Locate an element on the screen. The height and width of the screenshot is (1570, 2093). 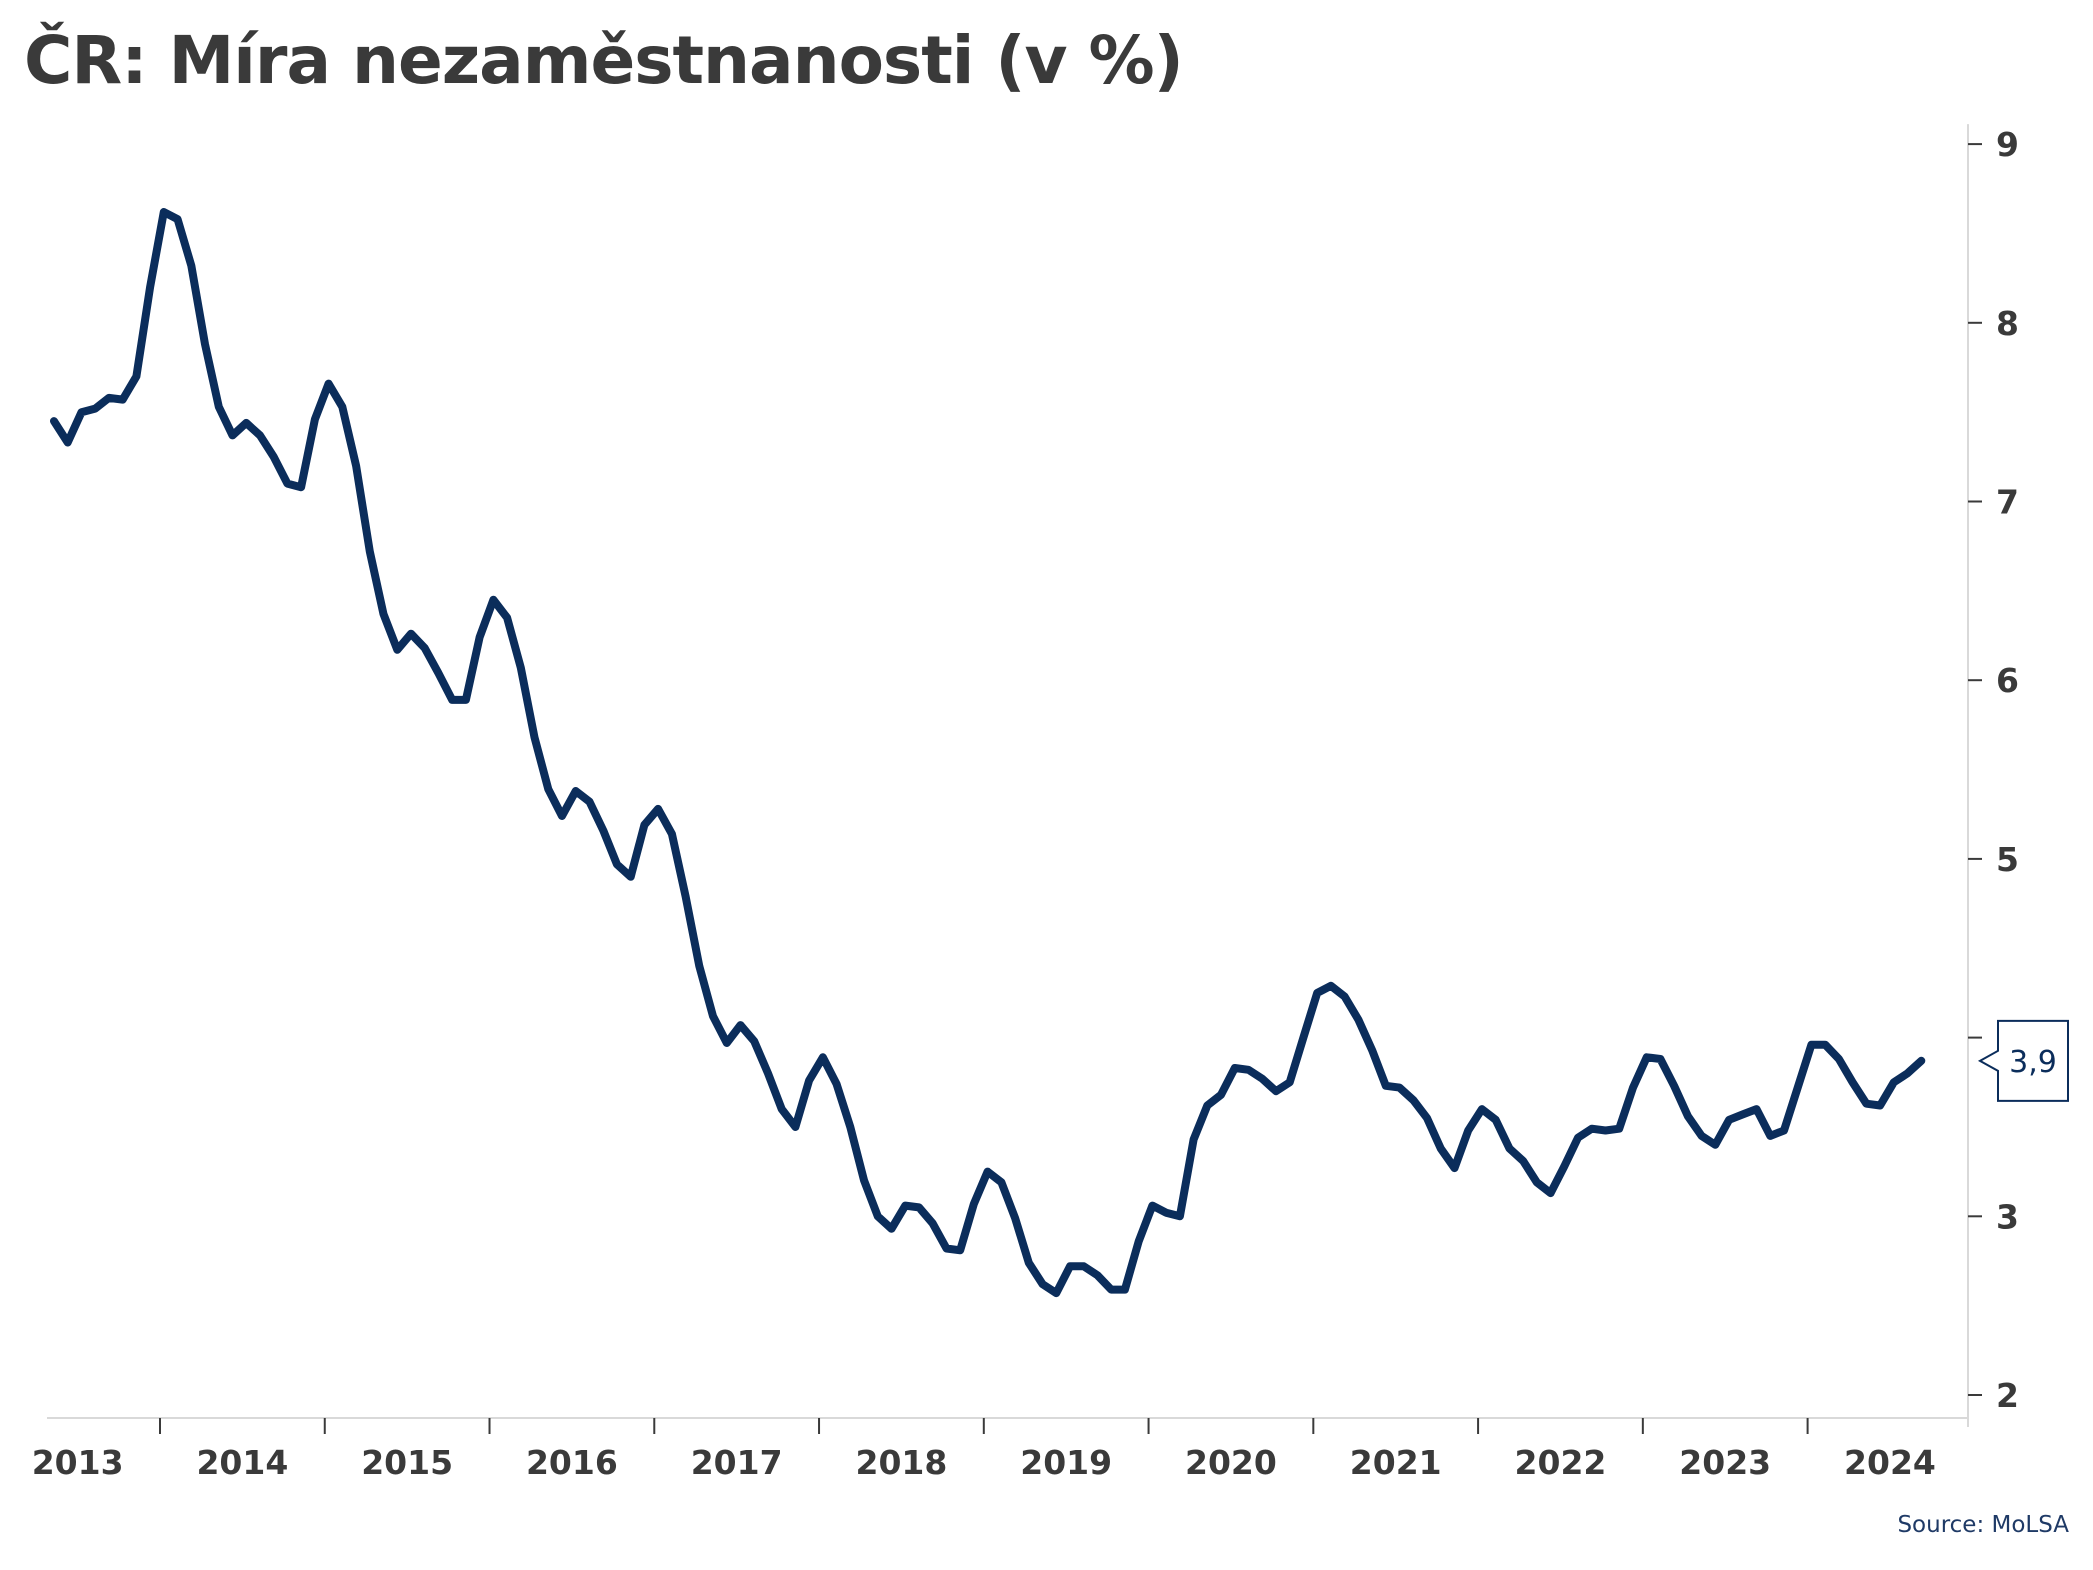
x-tick-label: 2020 is located at coordinates (1231, 1462).